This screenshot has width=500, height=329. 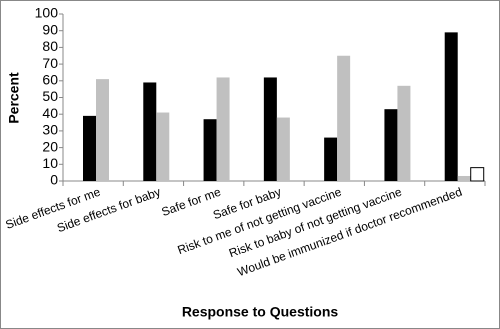 I want to click on y-tick-label: 40, so click(x=50, y=113).